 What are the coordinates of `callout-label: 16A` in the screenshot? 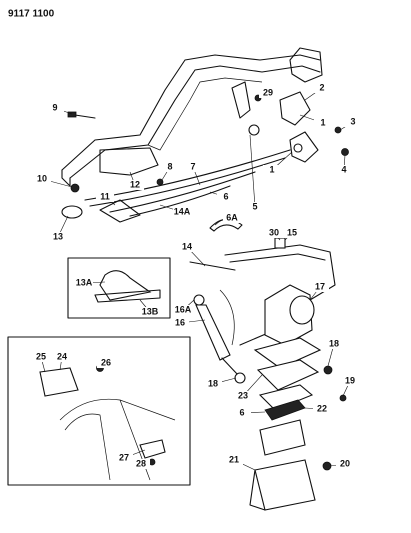 It's located at (183, 309).